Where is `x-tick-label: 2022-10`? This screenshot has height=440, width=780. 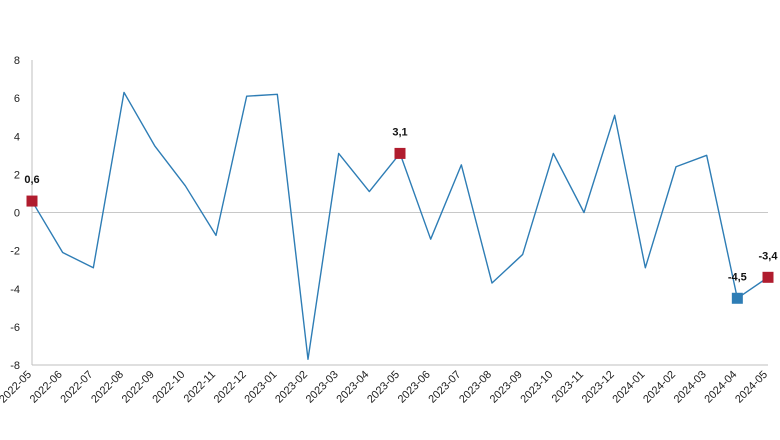
x-tick-label: 2022-10 is located at coordinates (168, 387).